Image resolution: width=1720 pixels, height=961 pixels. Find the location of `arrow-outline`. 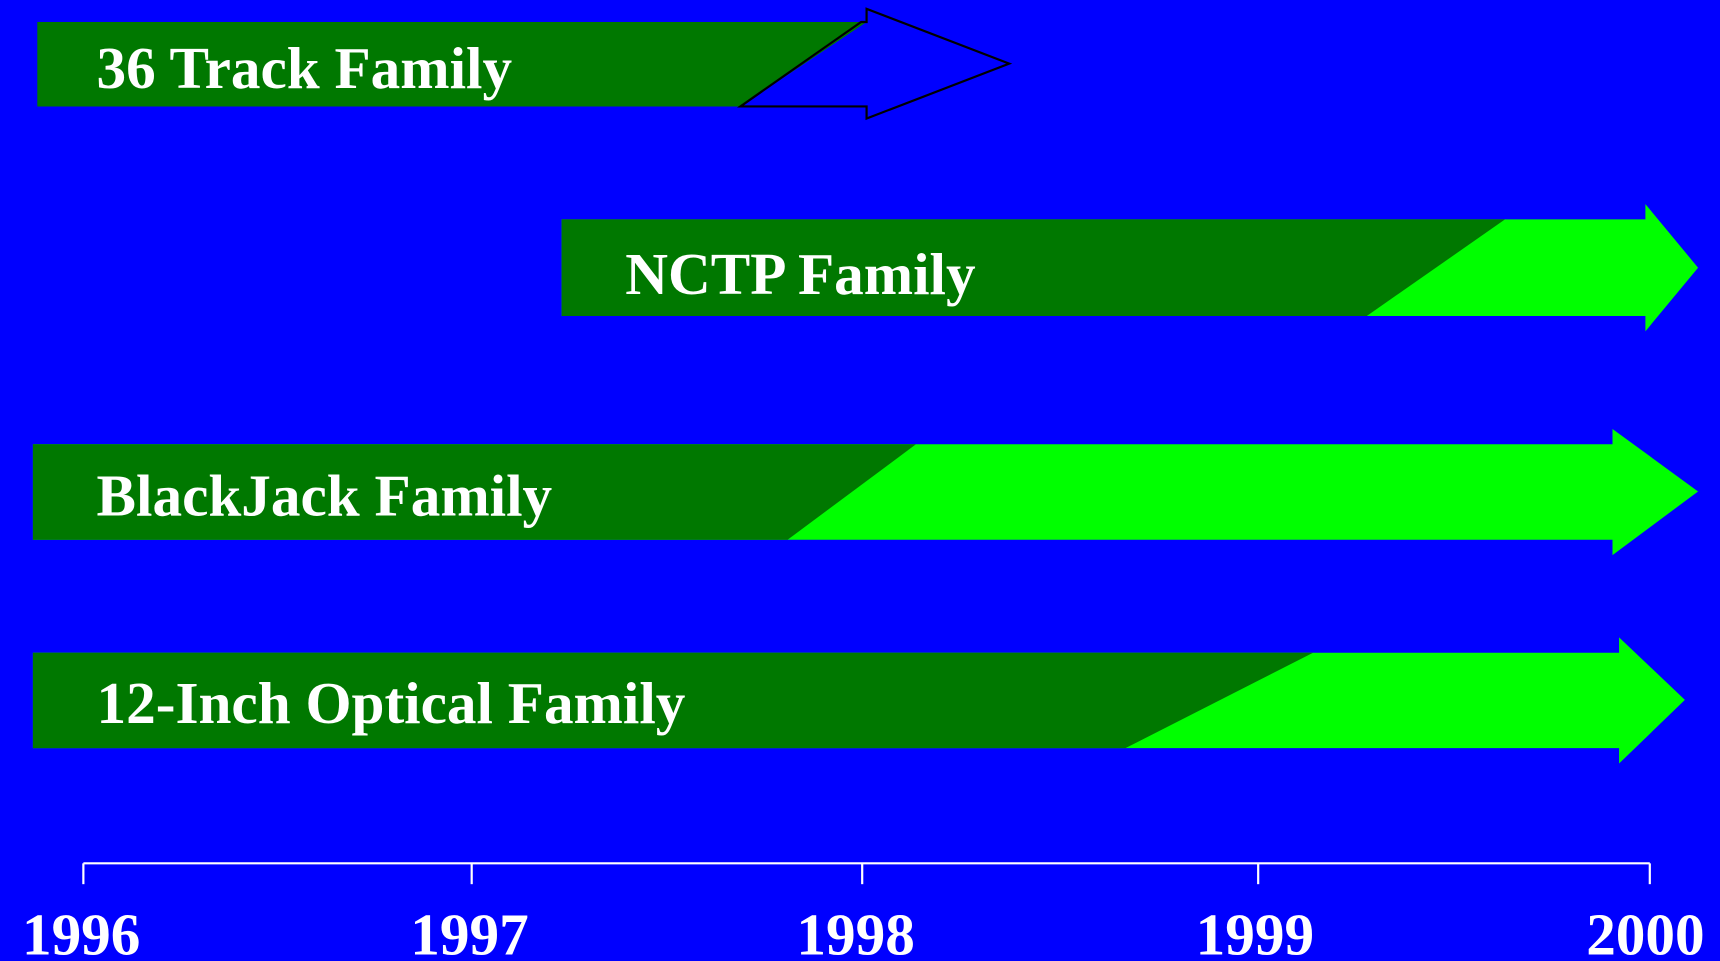

arrow-outline is located at coordinates (874, 64).